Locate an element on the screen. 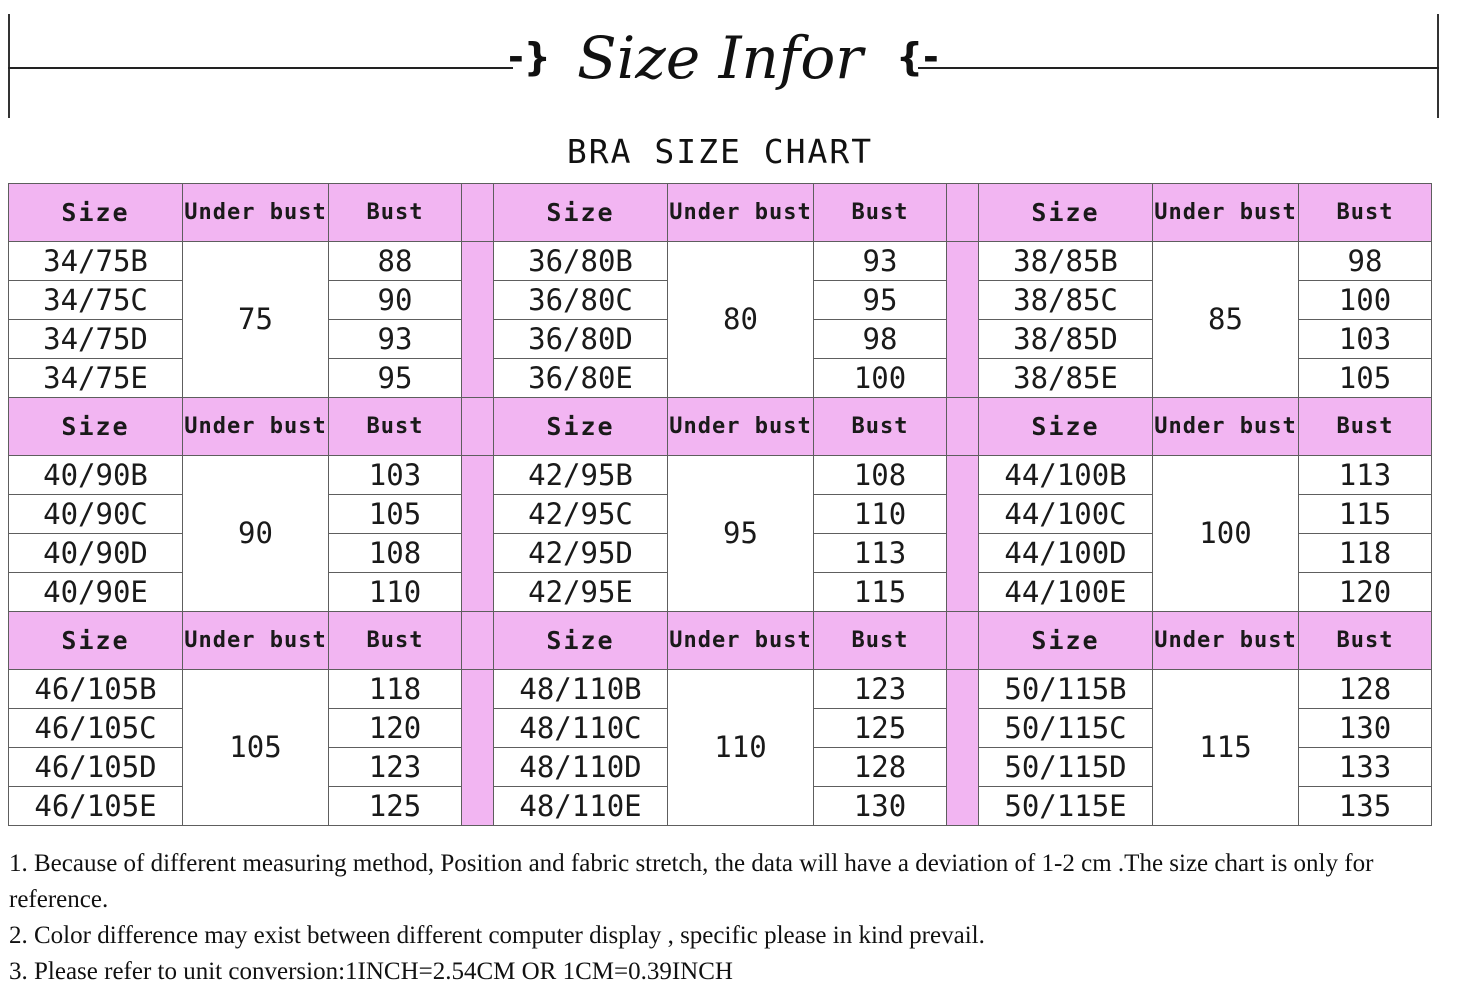 This screenshot has width=1477, height=997. bust-cell: 105 is located at coordinates (395, 514).